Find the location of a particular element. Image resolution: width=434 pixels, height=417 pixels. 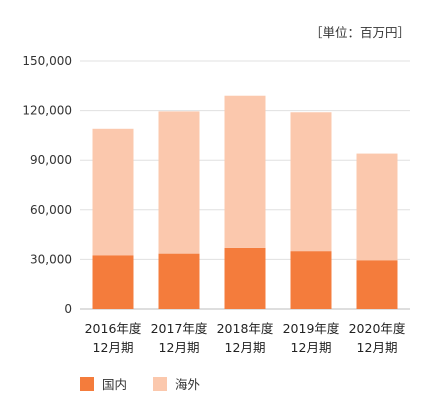

y-tick-label: 0 is located at coordinates (68, 309).